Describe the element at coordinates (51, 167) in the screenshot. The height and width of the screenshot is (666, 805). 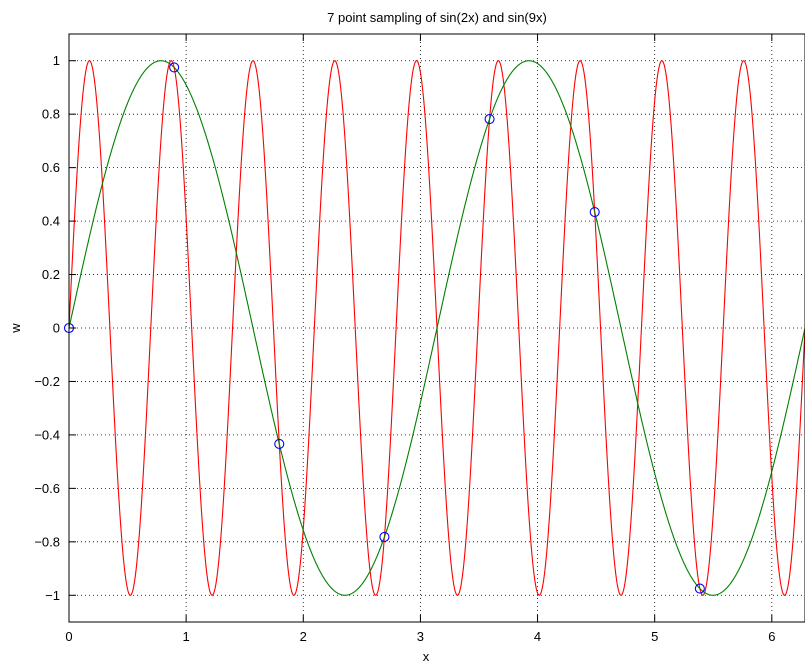
I see `y-tick-label: 0.6` at that location.